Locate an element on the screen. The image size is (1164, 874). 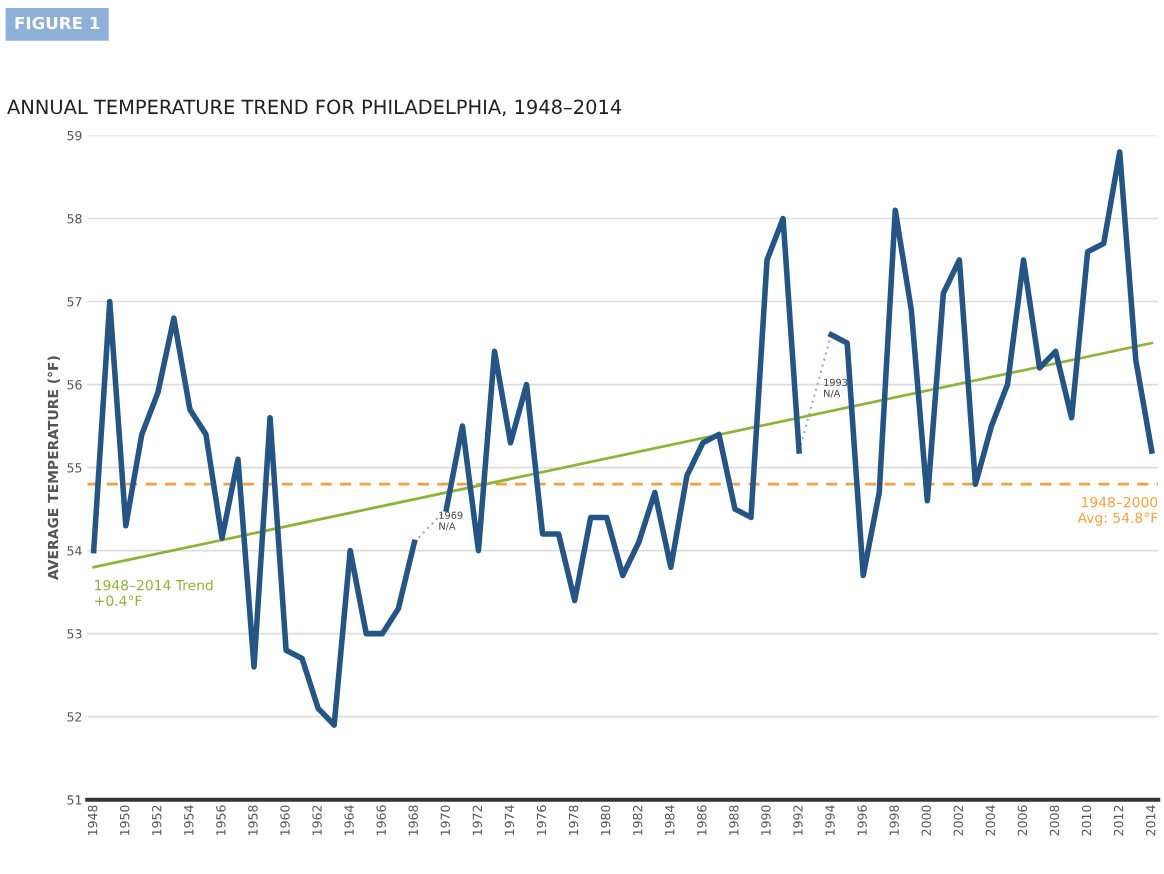
y-tick-label: 54 is located at coordinates (74, 551).